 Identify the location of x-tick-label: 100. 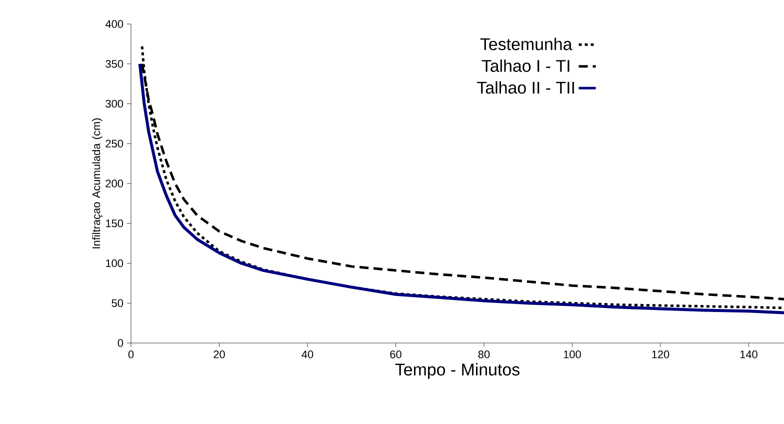
(572, 354).